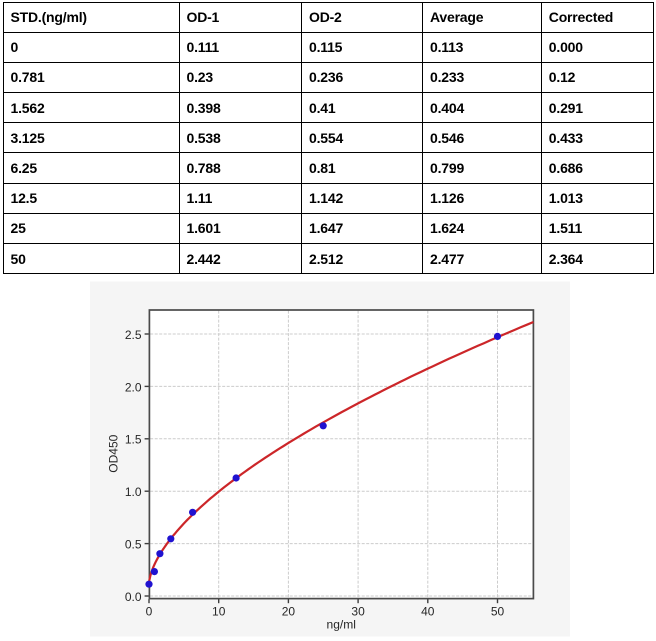  What do you see at coordinates (219, 611) in the screenshot?
I see `svg-text: 10` at bounding box center [219, 611].